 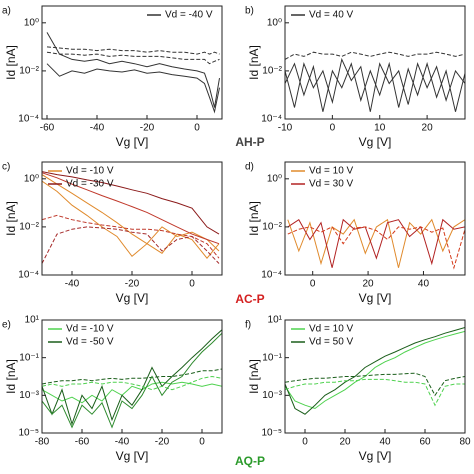 I want to click on legend-label: Vd = 30 V, so click(x=331, y=184).